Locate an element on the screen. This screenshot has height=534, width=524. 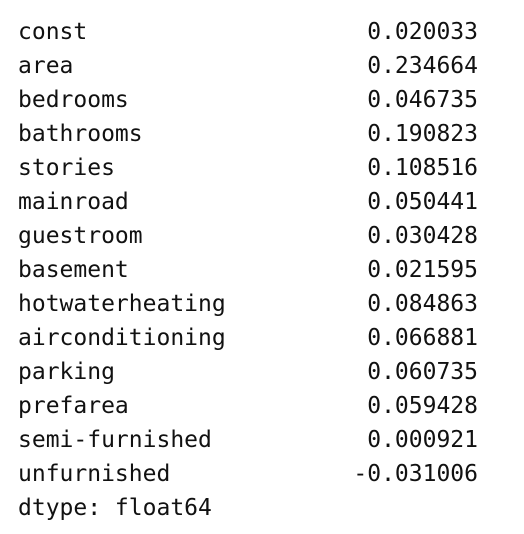
row-value: 0.050441 is located at coordinates (422, 202).